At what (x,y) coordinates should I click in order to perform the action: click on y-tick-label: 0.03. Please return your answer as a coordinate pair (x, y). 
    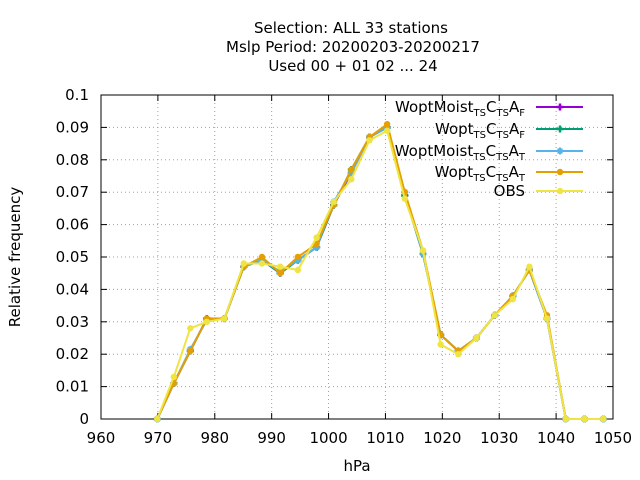
    Looking at the image, I should click on (72, 322).